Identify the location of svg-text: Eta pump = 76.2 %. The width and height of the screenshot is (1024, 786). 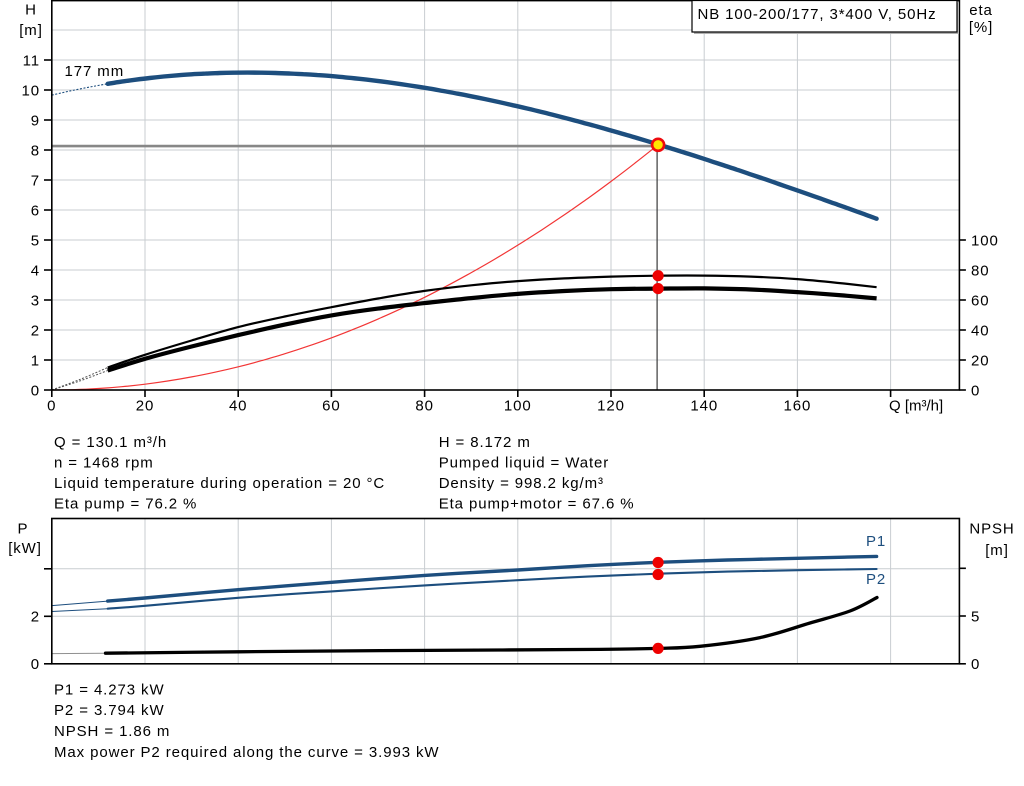
(125, 504).